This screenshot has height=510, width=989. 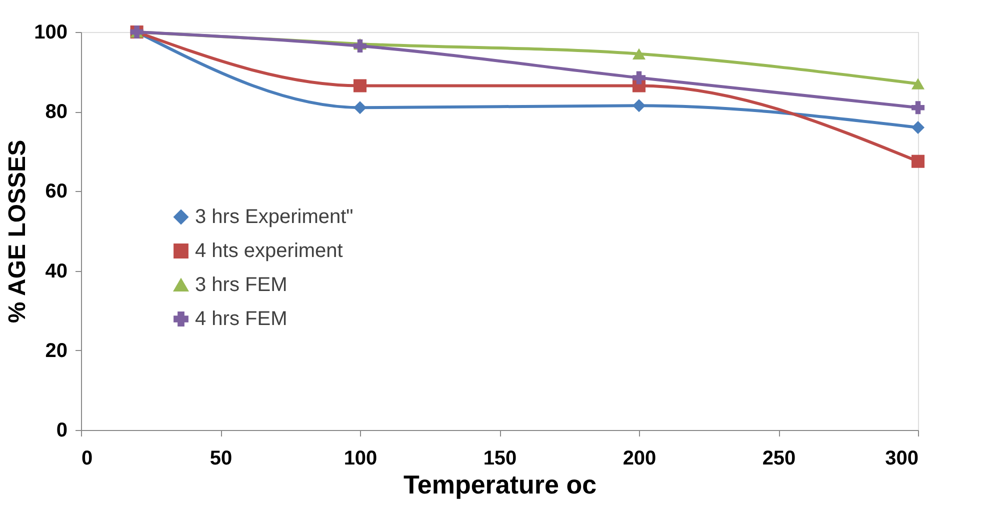 I want to click on legend-label: 3 hrs FEM, so click(x=241, y=285).